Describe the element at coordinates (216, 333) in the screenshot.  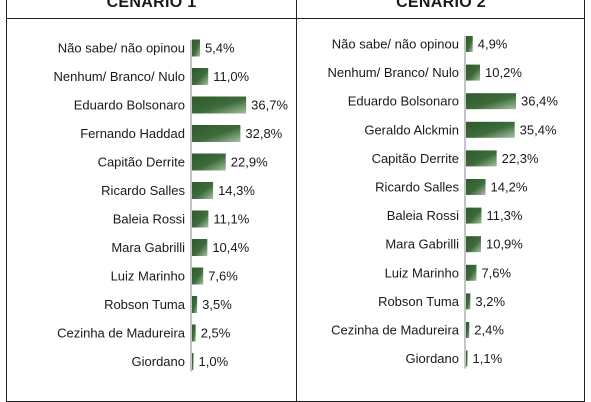
I see `data-label: 2,5%` at that location.